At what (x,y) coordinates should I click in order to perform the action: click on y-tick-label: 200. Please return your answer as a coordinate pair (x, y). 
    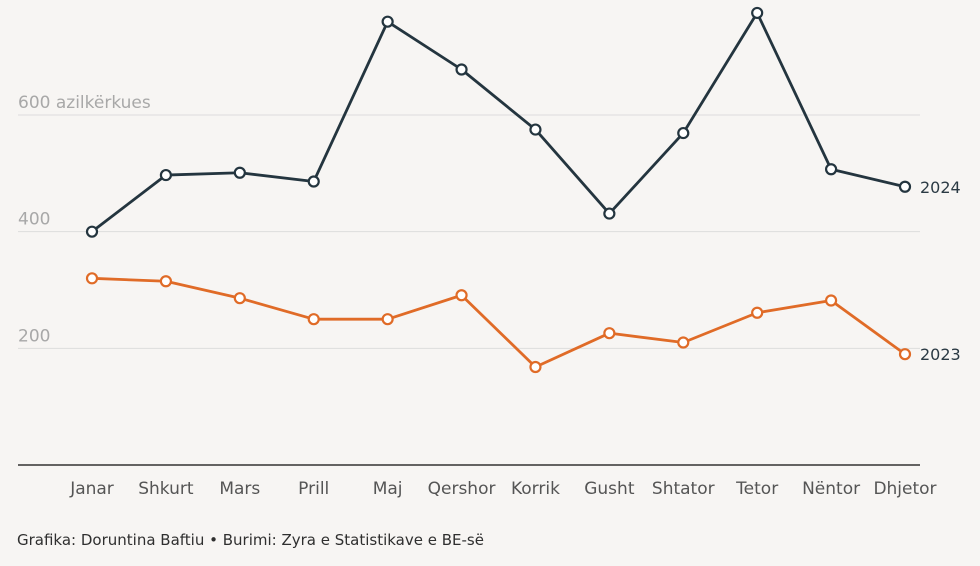
    Looking at the image, I should click on (34, 336).